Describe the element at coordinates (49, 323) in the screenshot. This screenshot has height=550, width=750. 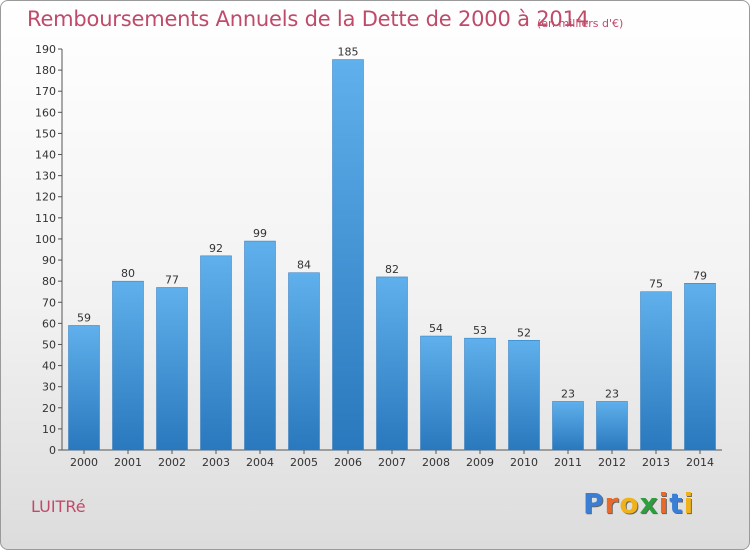
I see `y-tick-label: 60` at that location.